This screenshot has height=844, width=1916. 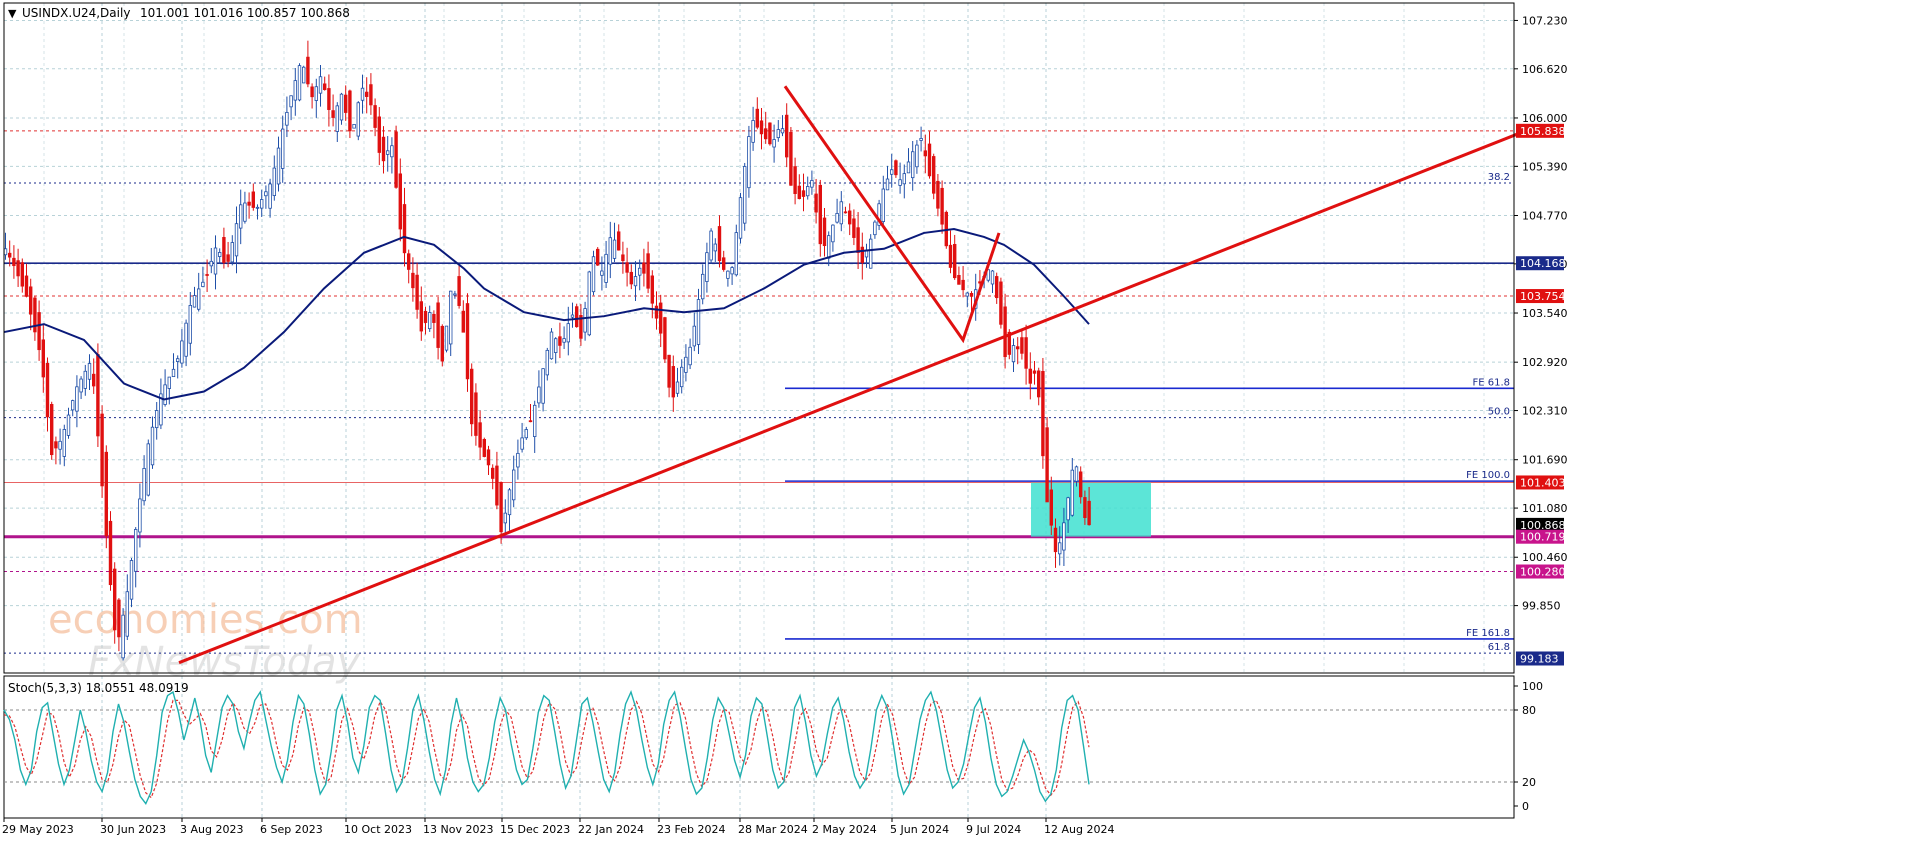 What do you see at coordinates (1543, 131) in the screenshot?
I see `price-label: 105.838` at bounding box center [1543, 131].